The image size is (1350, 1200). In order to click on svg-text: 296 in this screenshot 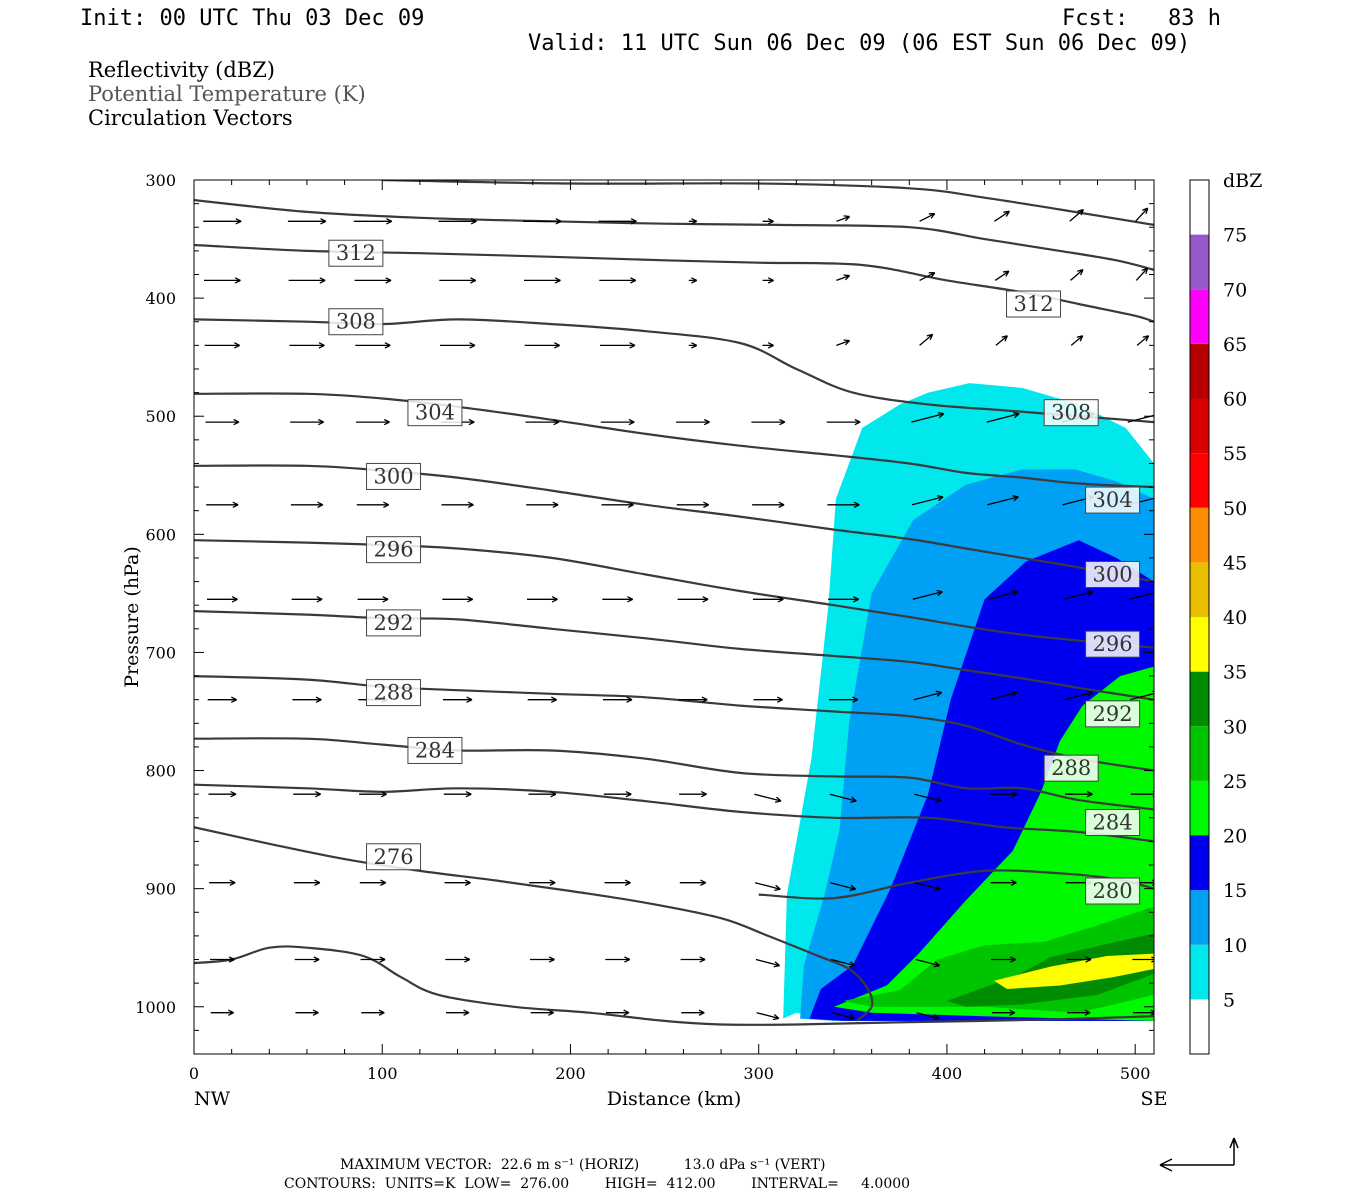, I will do `click(1113, 644)`.